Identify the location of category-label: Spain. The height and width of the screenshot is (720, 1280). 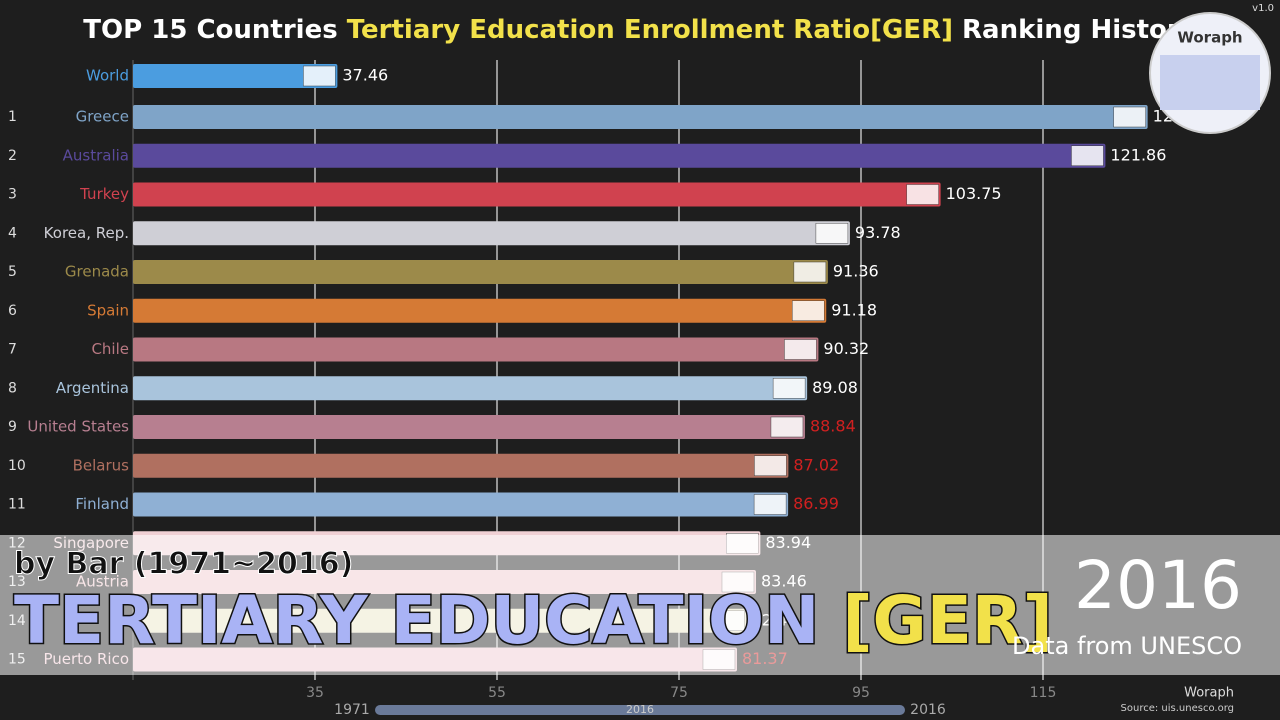
(108, 310).